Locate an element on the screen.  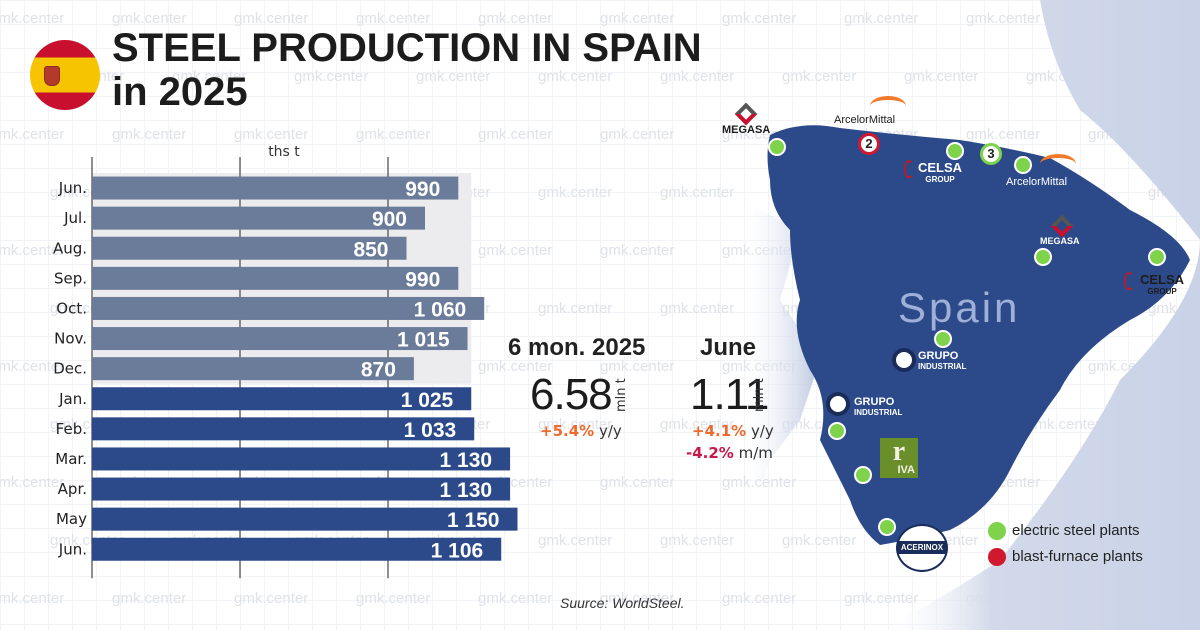
category-label: Aug. is located at coordinates (70, 248).